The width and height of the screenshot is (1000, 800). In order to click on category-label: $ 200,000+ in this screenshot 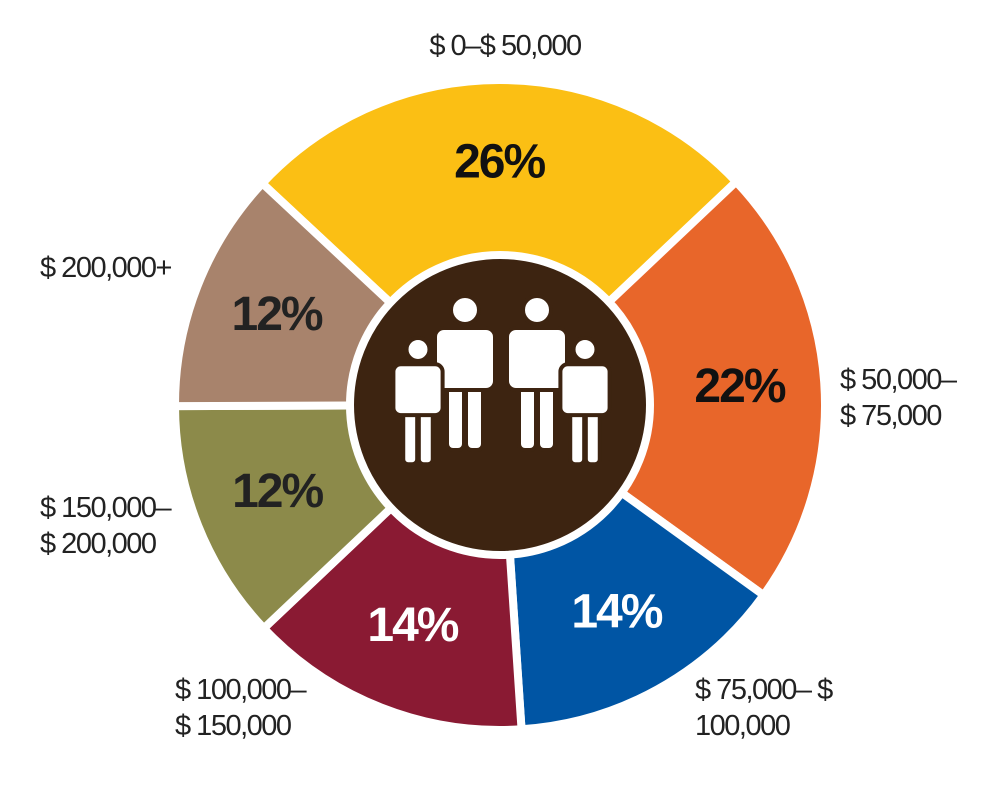, I will do `click(106, 268)`.